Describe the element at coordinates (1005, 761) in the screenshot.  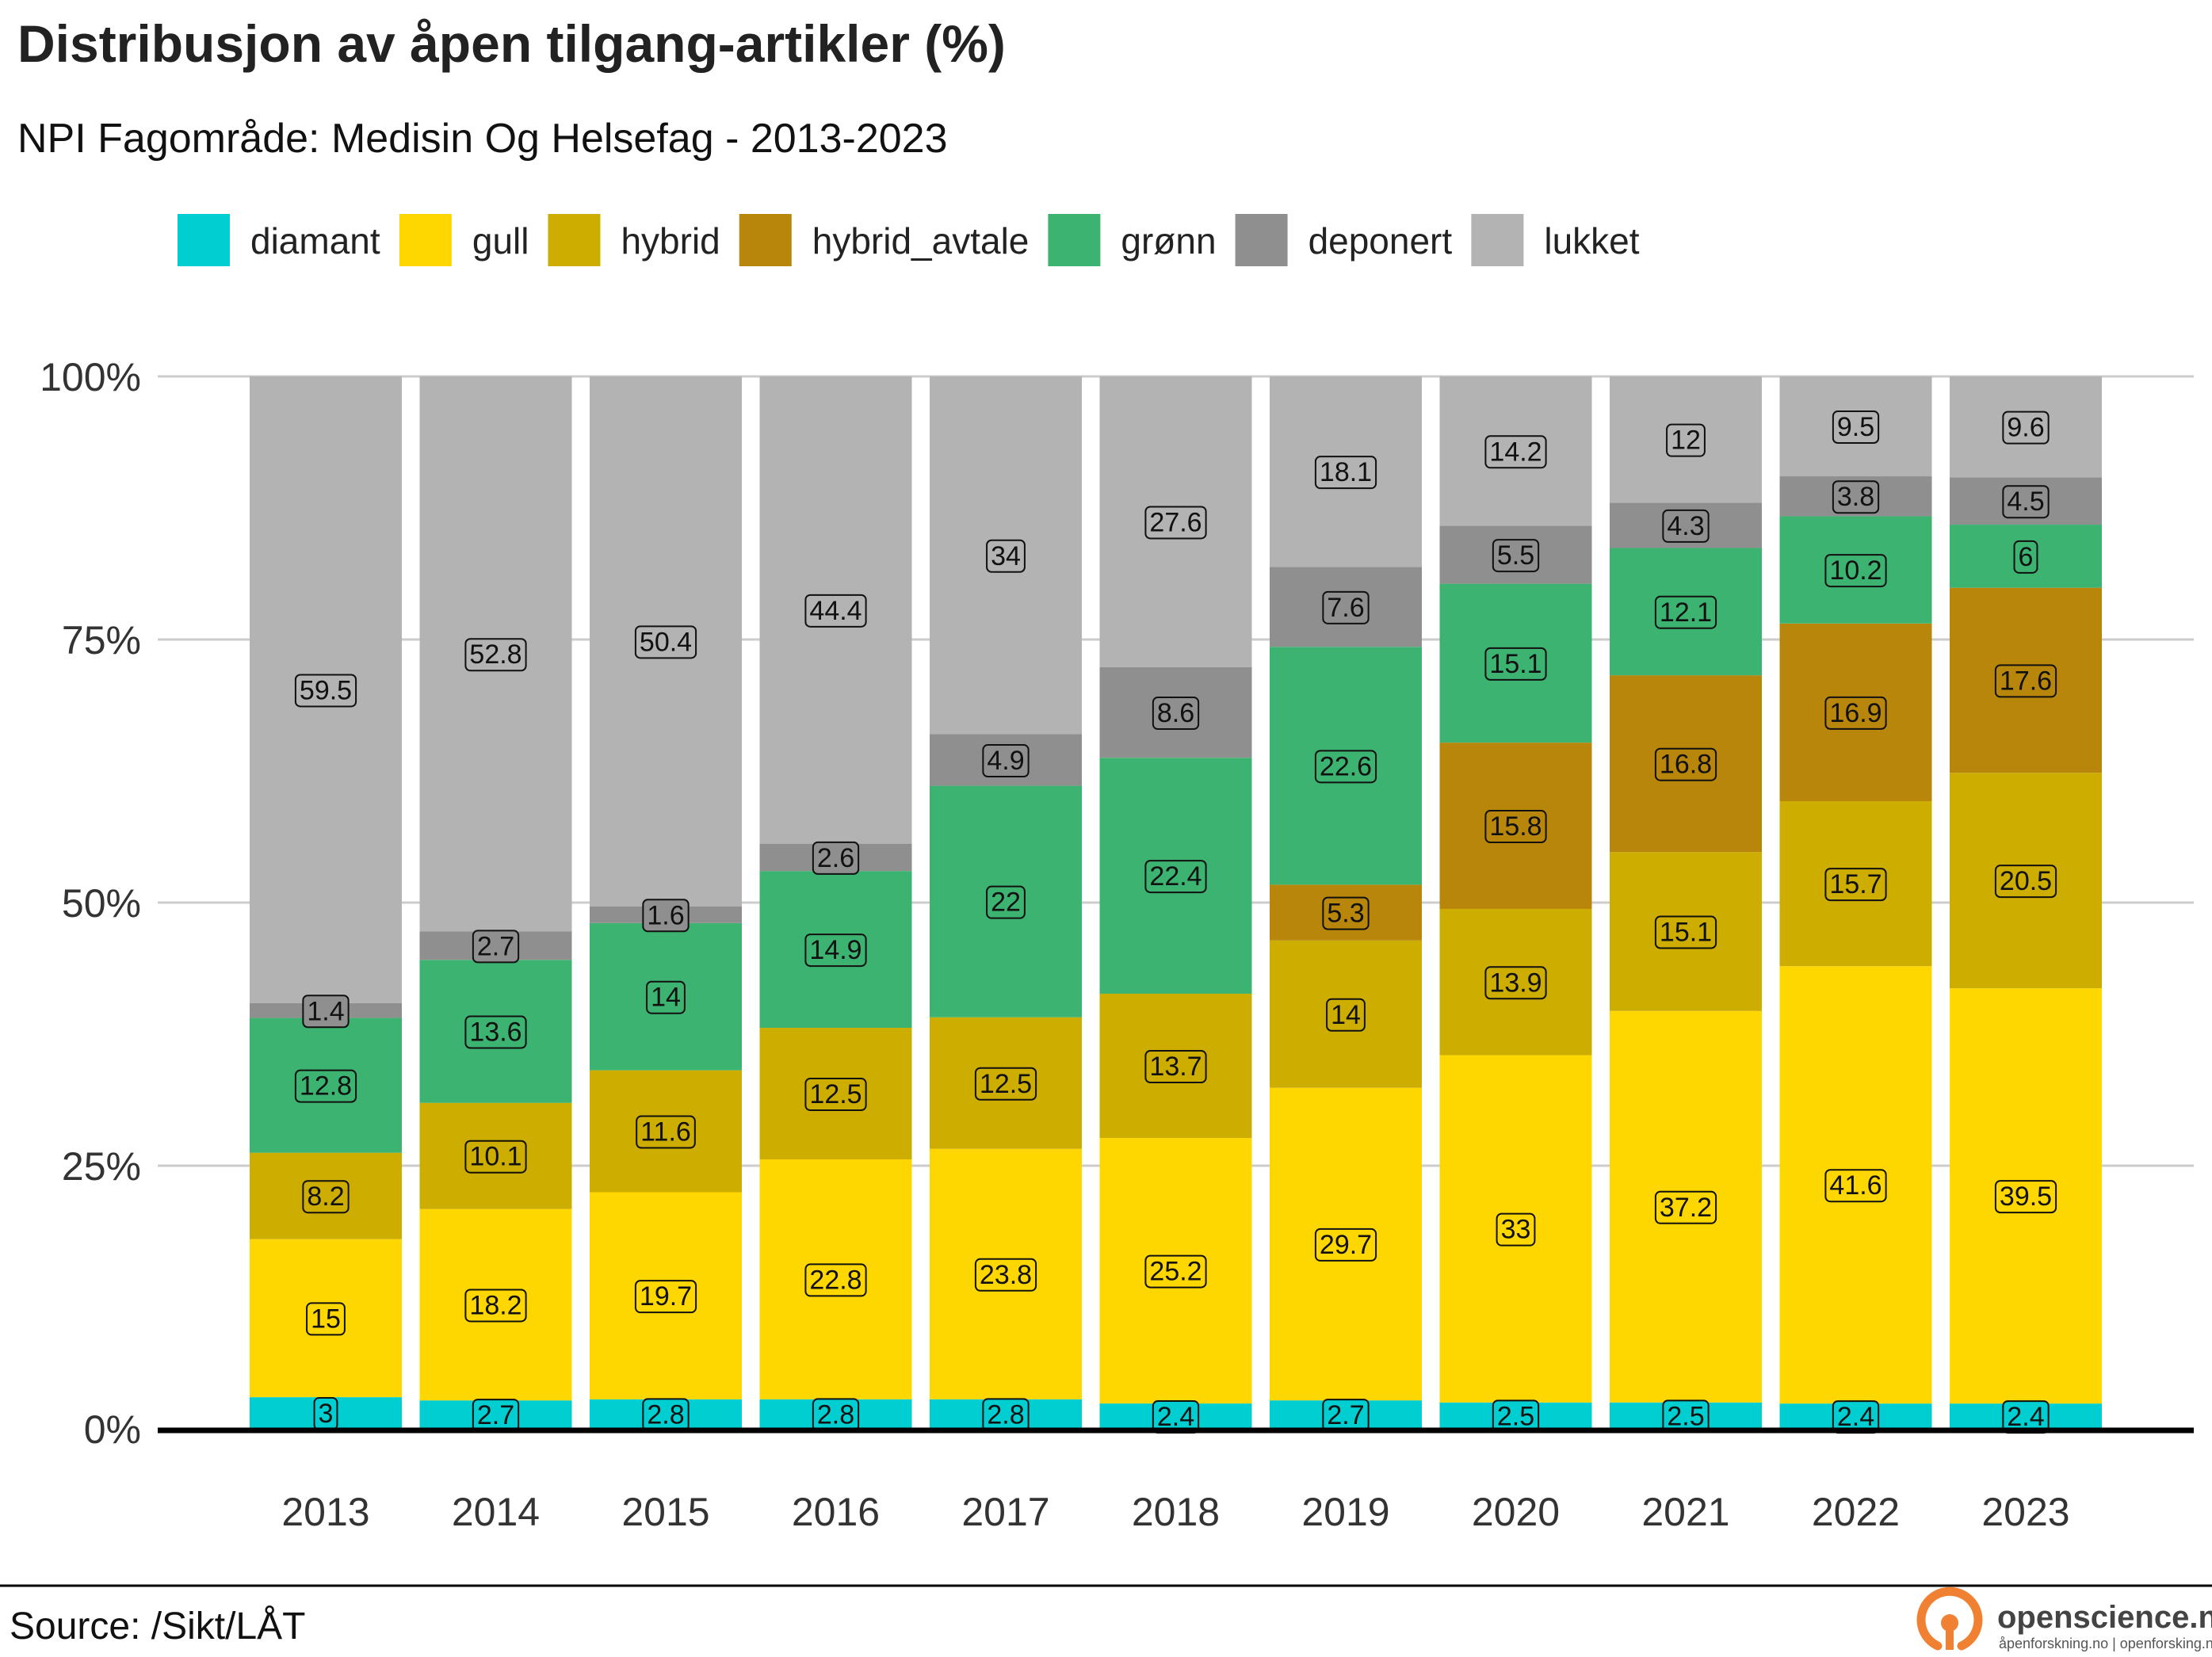
I see `data-label-text: 4.9` at that location.